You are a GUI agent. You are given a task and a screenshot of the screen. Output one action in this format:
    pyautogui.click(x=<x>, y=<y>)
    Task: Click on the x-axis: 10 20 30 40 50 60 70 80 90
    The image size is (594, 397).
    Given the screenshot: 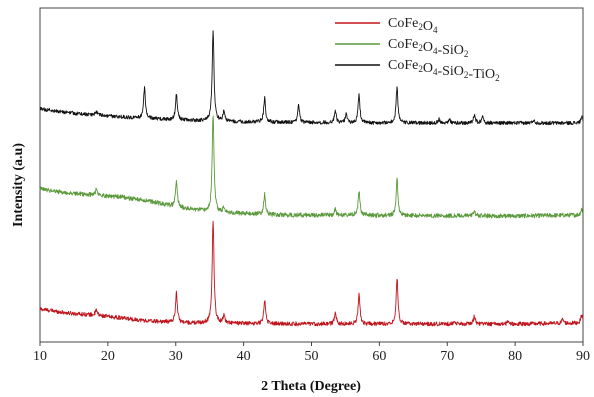 What is the action you would take?
    pyautogui.click(x=311, y=353)
    